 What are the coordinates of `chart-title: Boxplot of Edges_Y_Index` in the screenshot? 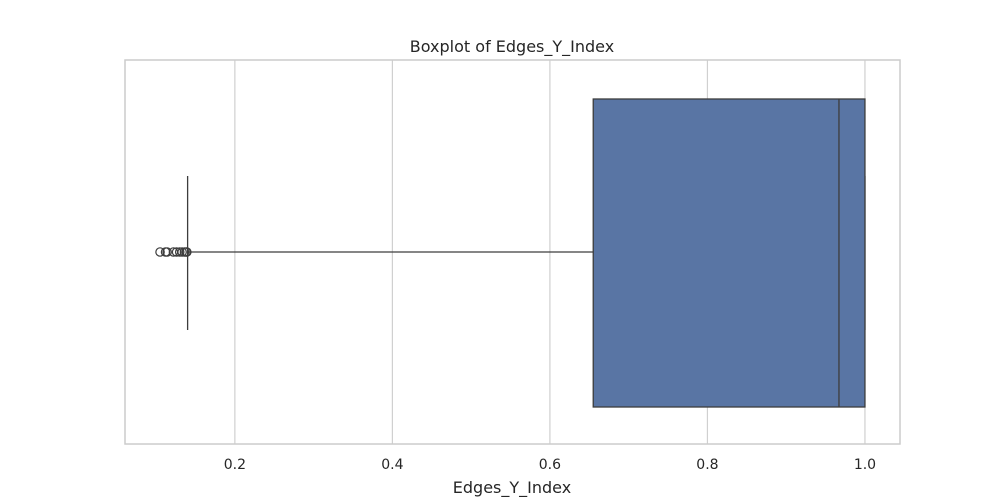 It's located at (512, 47).